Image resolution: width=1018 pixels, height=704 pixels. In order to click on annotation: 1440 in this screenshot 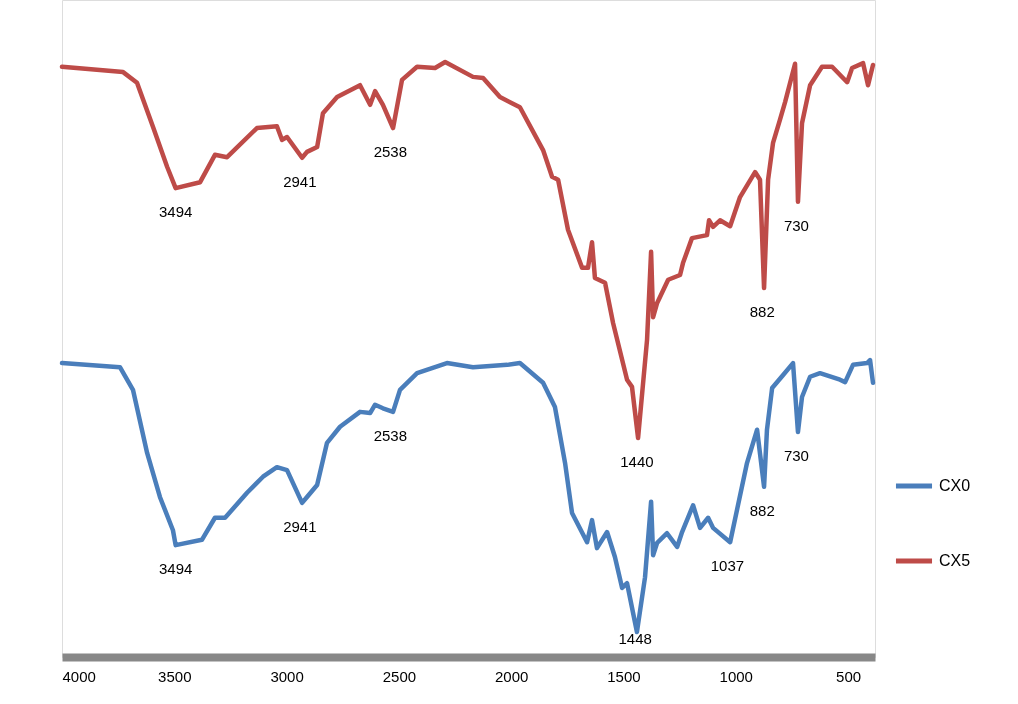, I will do `click(637, 462)`.